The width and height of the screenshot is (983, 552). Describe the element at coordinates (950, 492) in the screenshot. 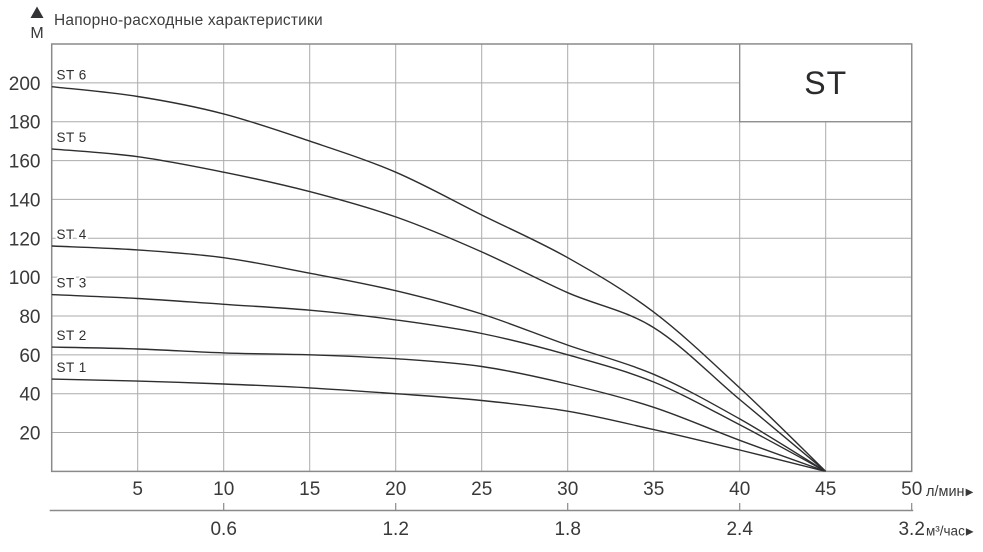

I see `x-axis-unit: л/мин▶` at that location.